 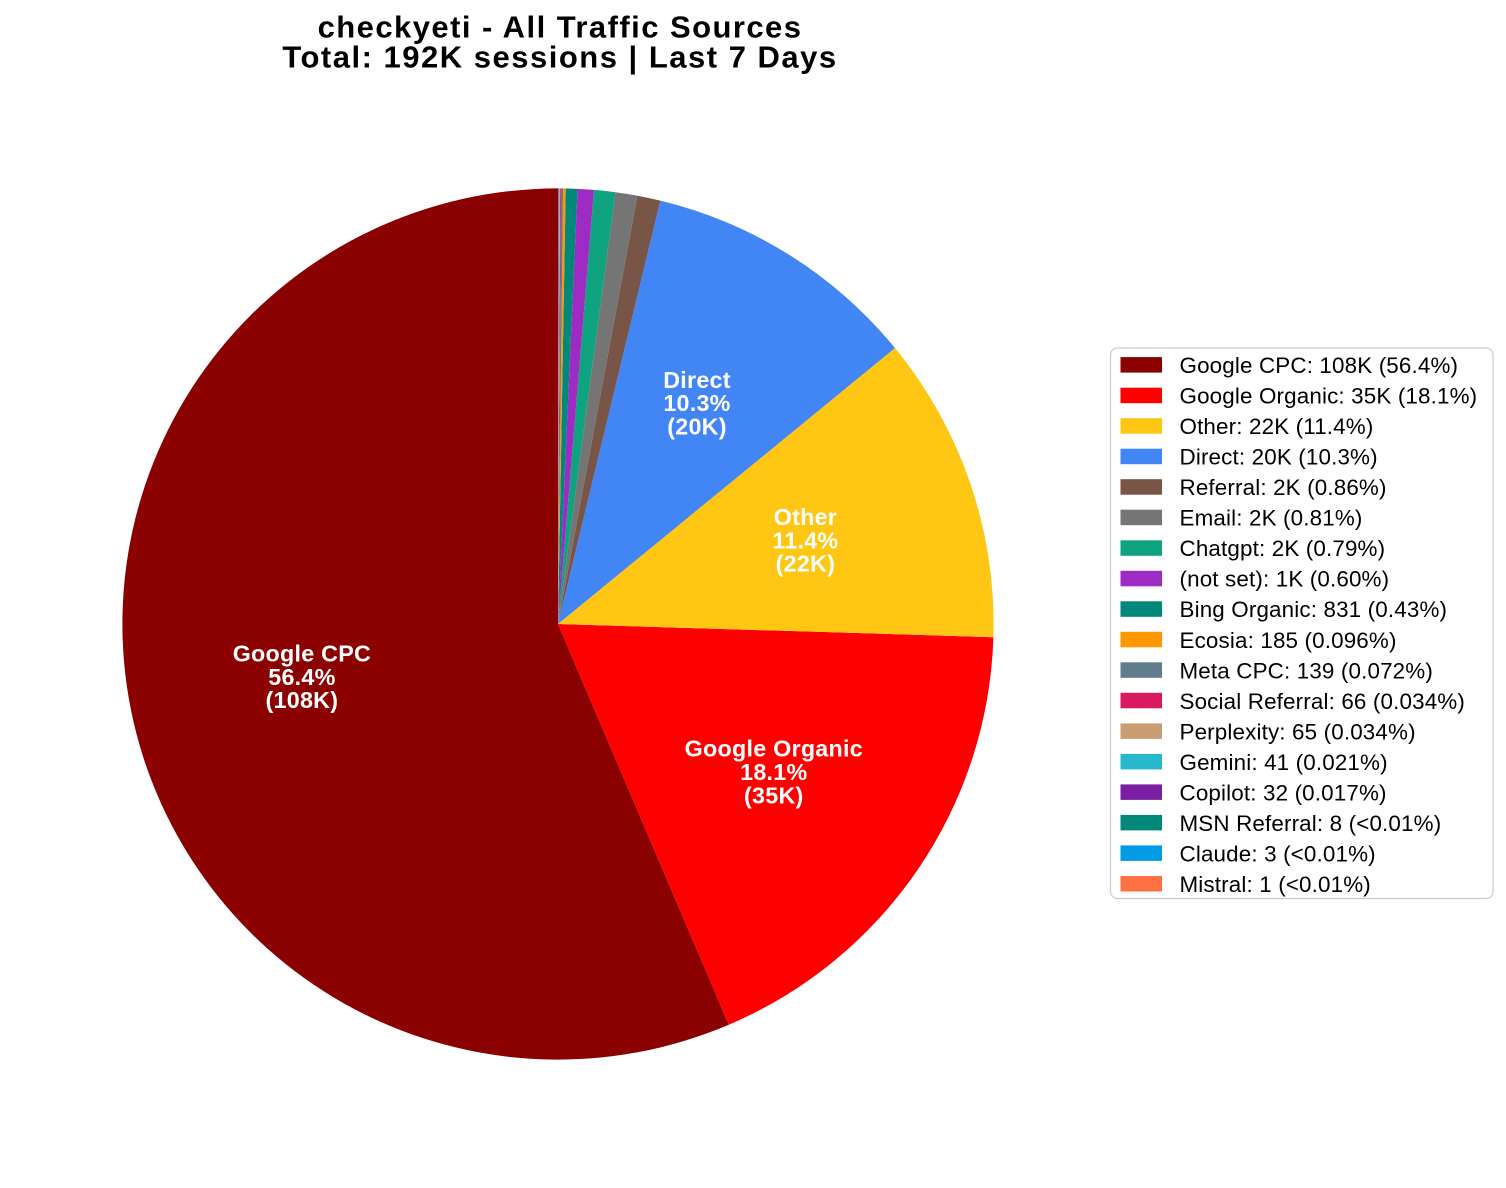 What do you see at coordinates (1311, 823) in the screenshot?
I see `svg-text: MSN Referral: 8 (<0.01%)` at bounding box center [1311, 823].